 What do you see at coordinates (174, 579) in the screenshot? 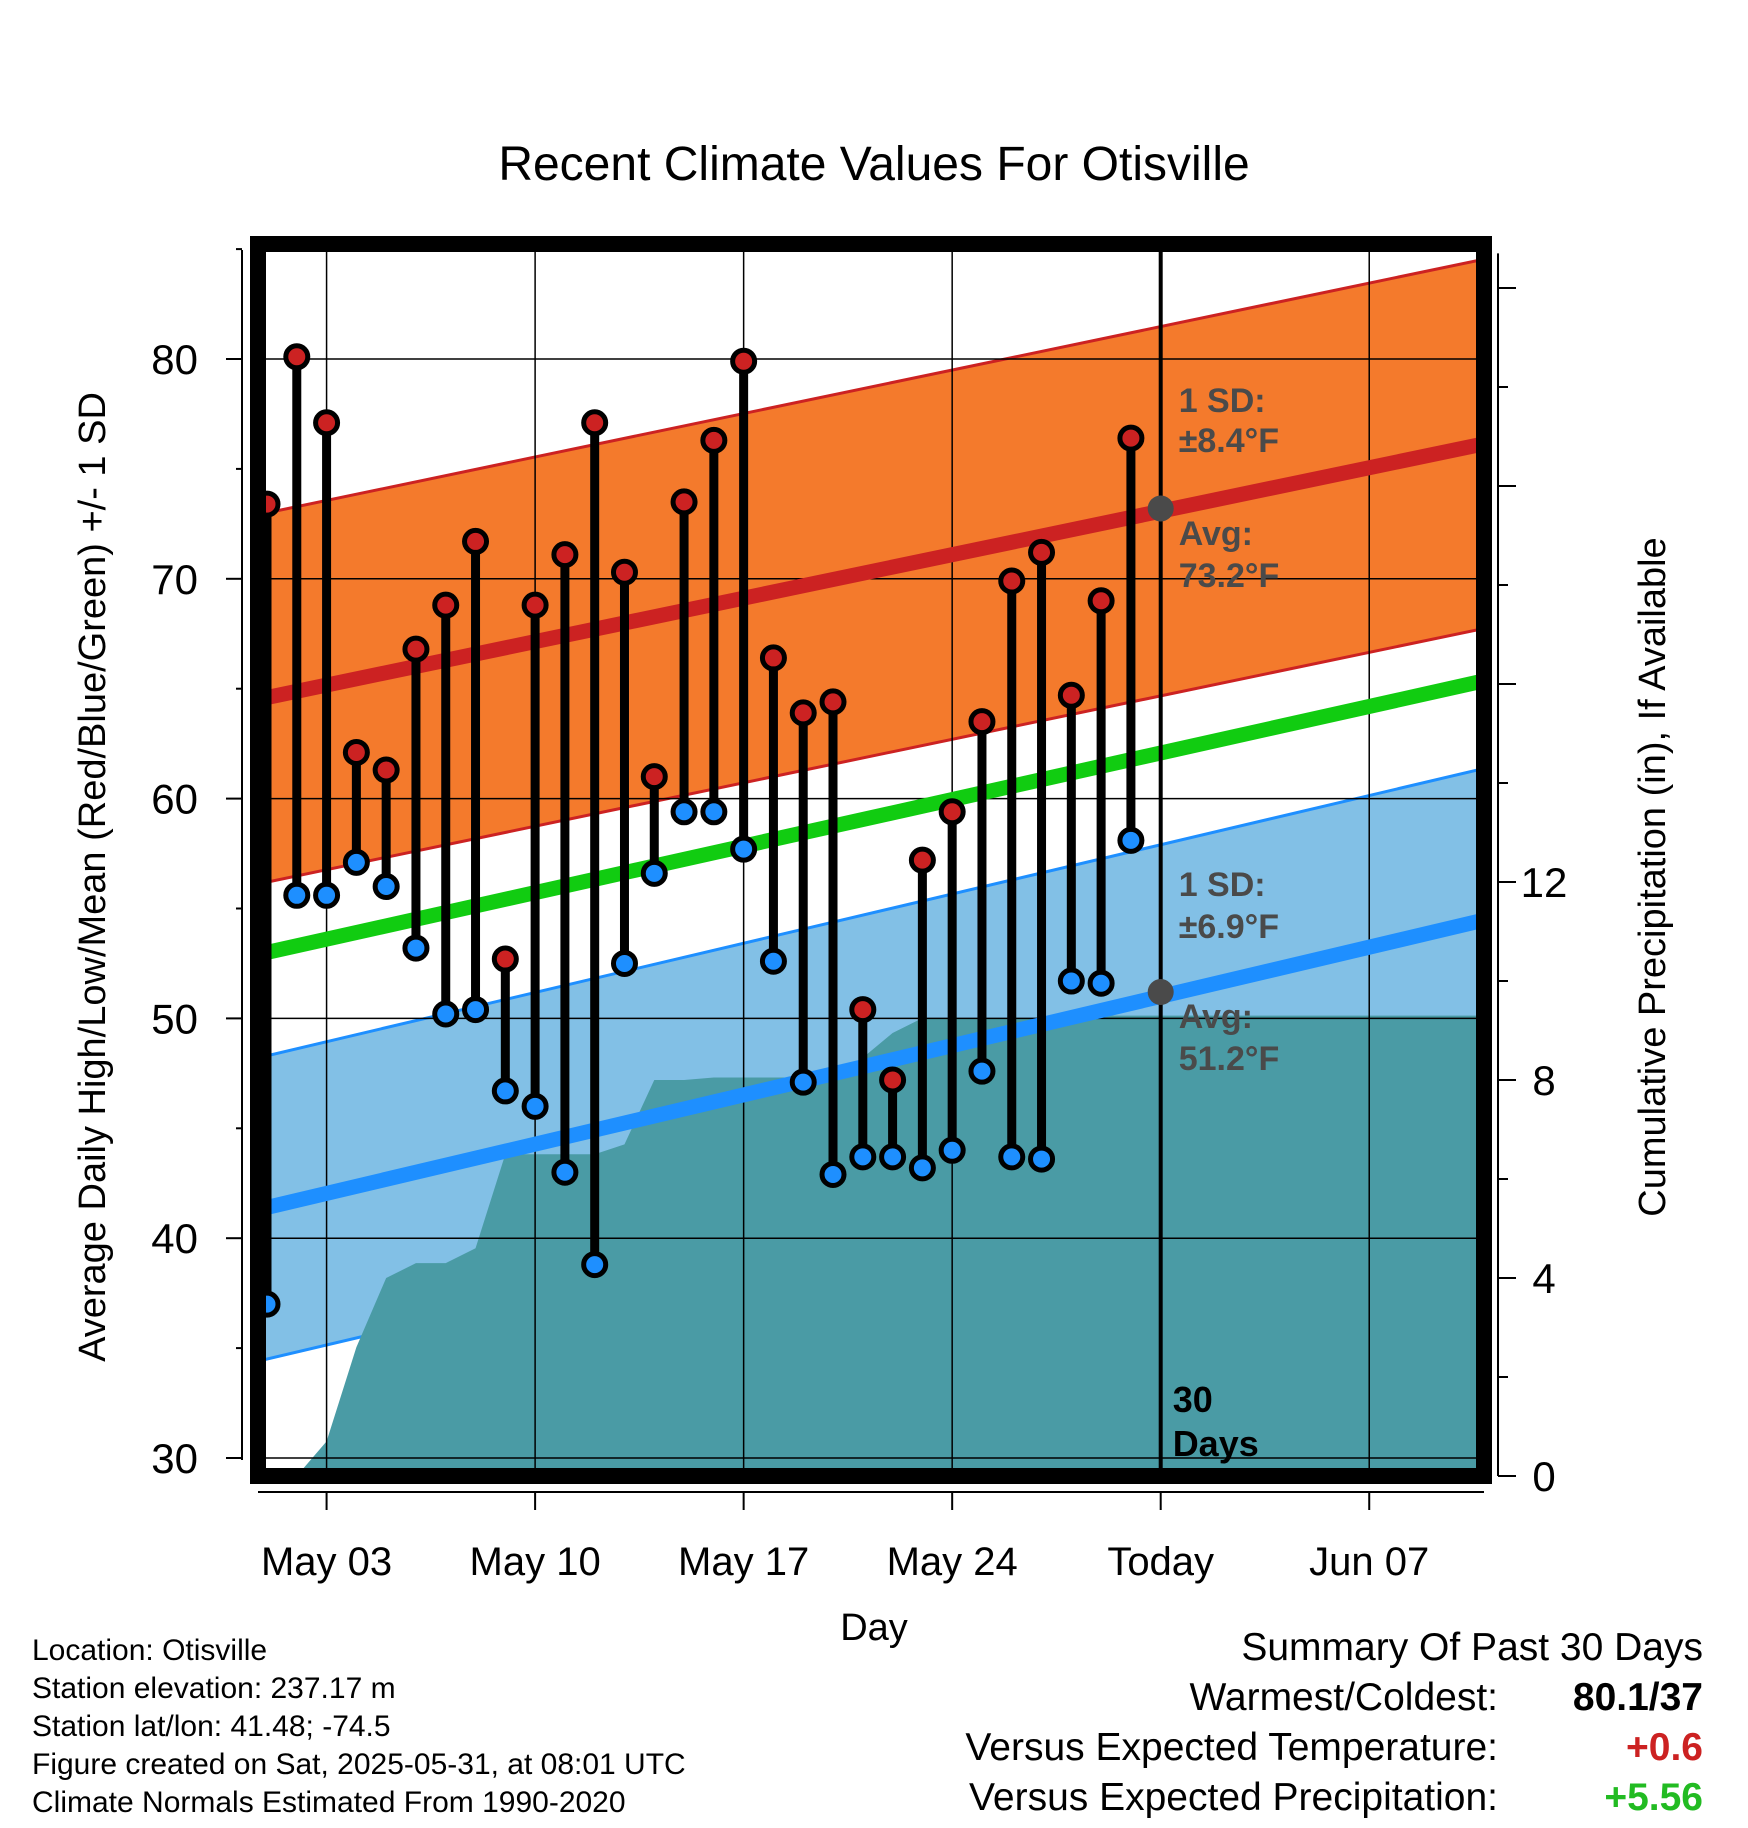
I see `y-tick-label: 70` at bounding box center [174, 579].